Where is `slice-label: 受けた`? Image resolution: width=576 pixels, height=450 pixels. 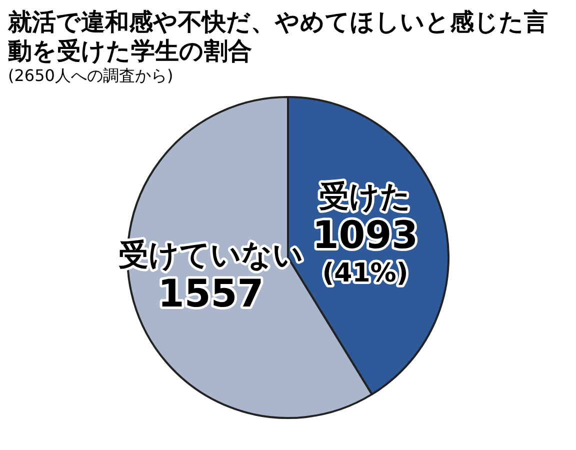 slice-label: 受けた is located at coordinates (365, 198).